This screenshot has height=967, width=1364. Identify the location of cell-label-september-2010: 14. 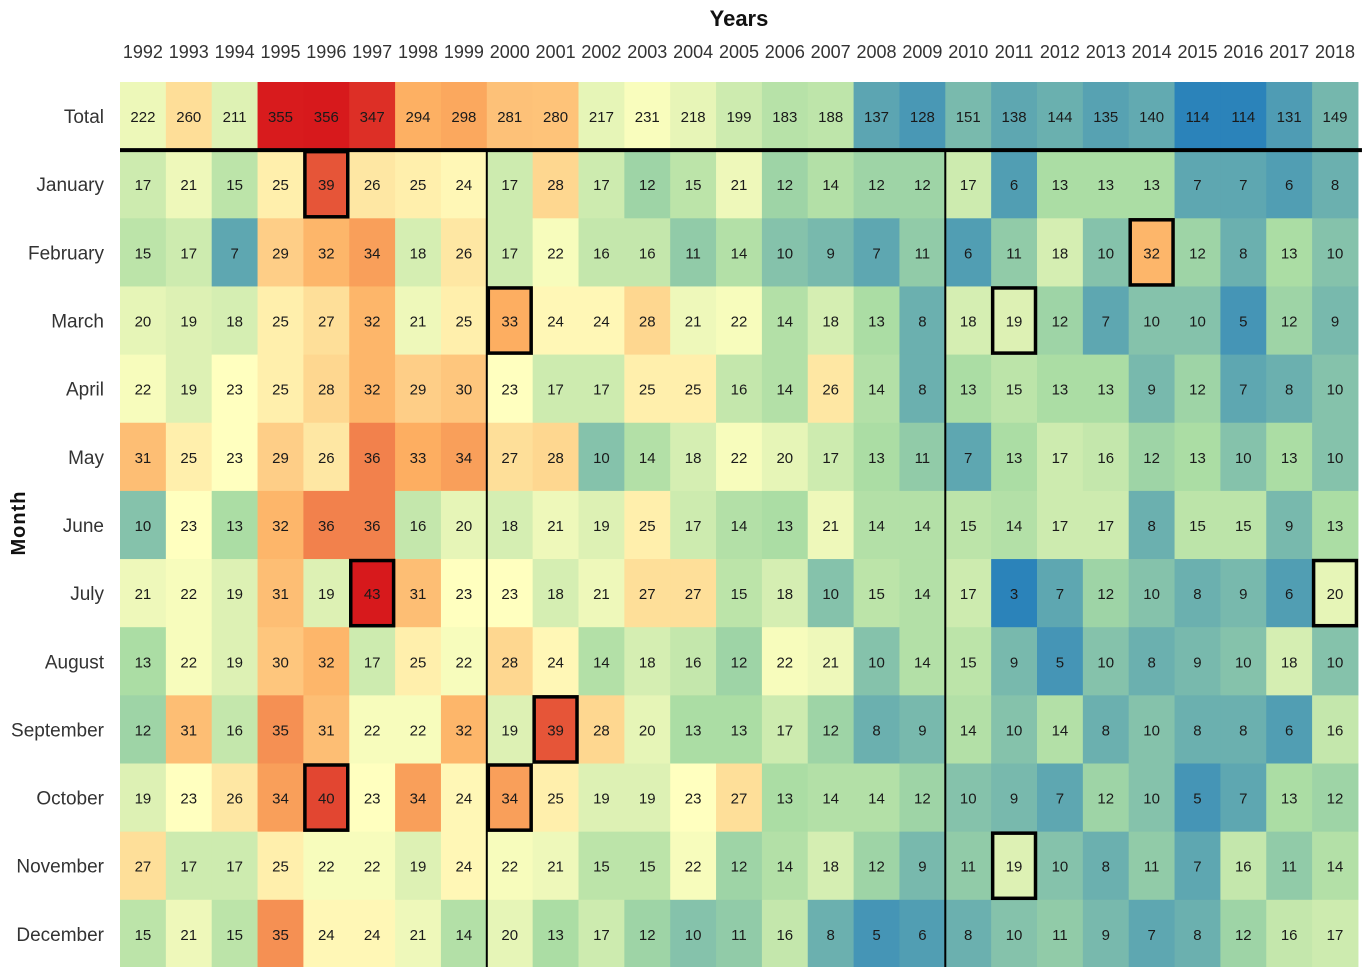
(968, 730).